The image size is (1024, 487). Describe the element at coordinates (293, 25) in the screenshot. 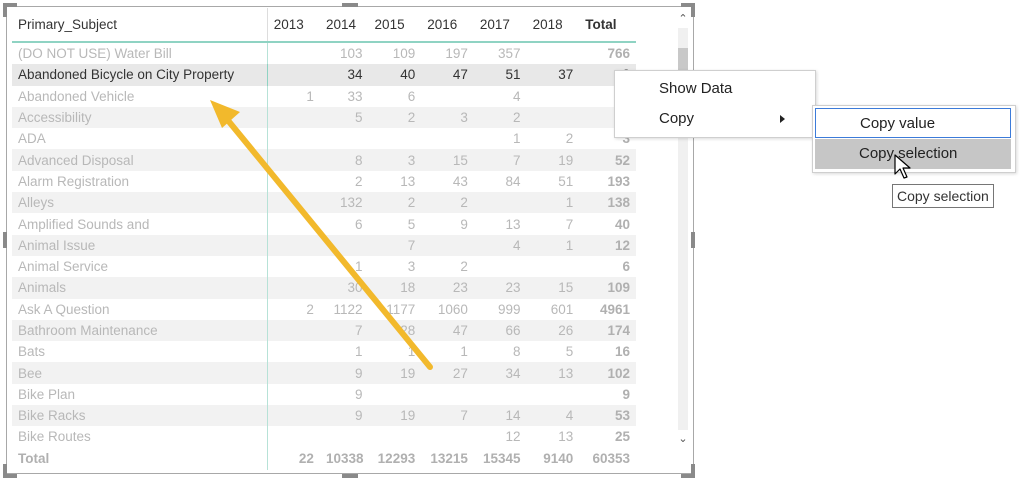

I see `column-header-2013: 2013` at that location.